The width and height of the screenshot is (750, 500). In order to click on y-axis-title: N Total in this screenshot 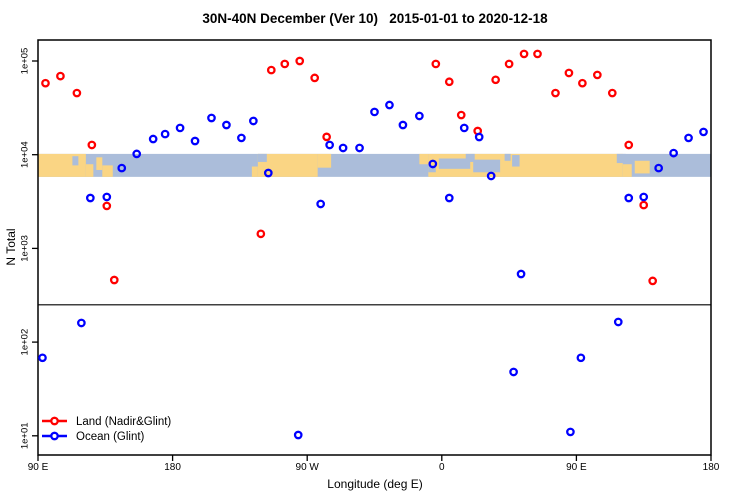, I will do `click(11, 247)`.